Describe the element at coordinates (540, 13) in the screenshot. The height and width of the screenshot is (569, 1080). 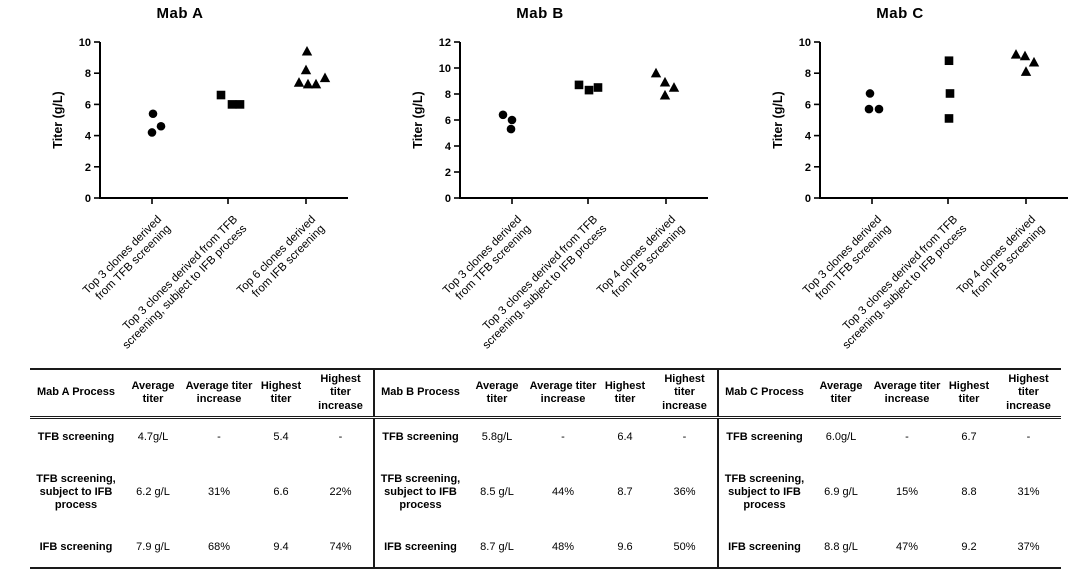
I see `chart-title: Mab B` at that location.